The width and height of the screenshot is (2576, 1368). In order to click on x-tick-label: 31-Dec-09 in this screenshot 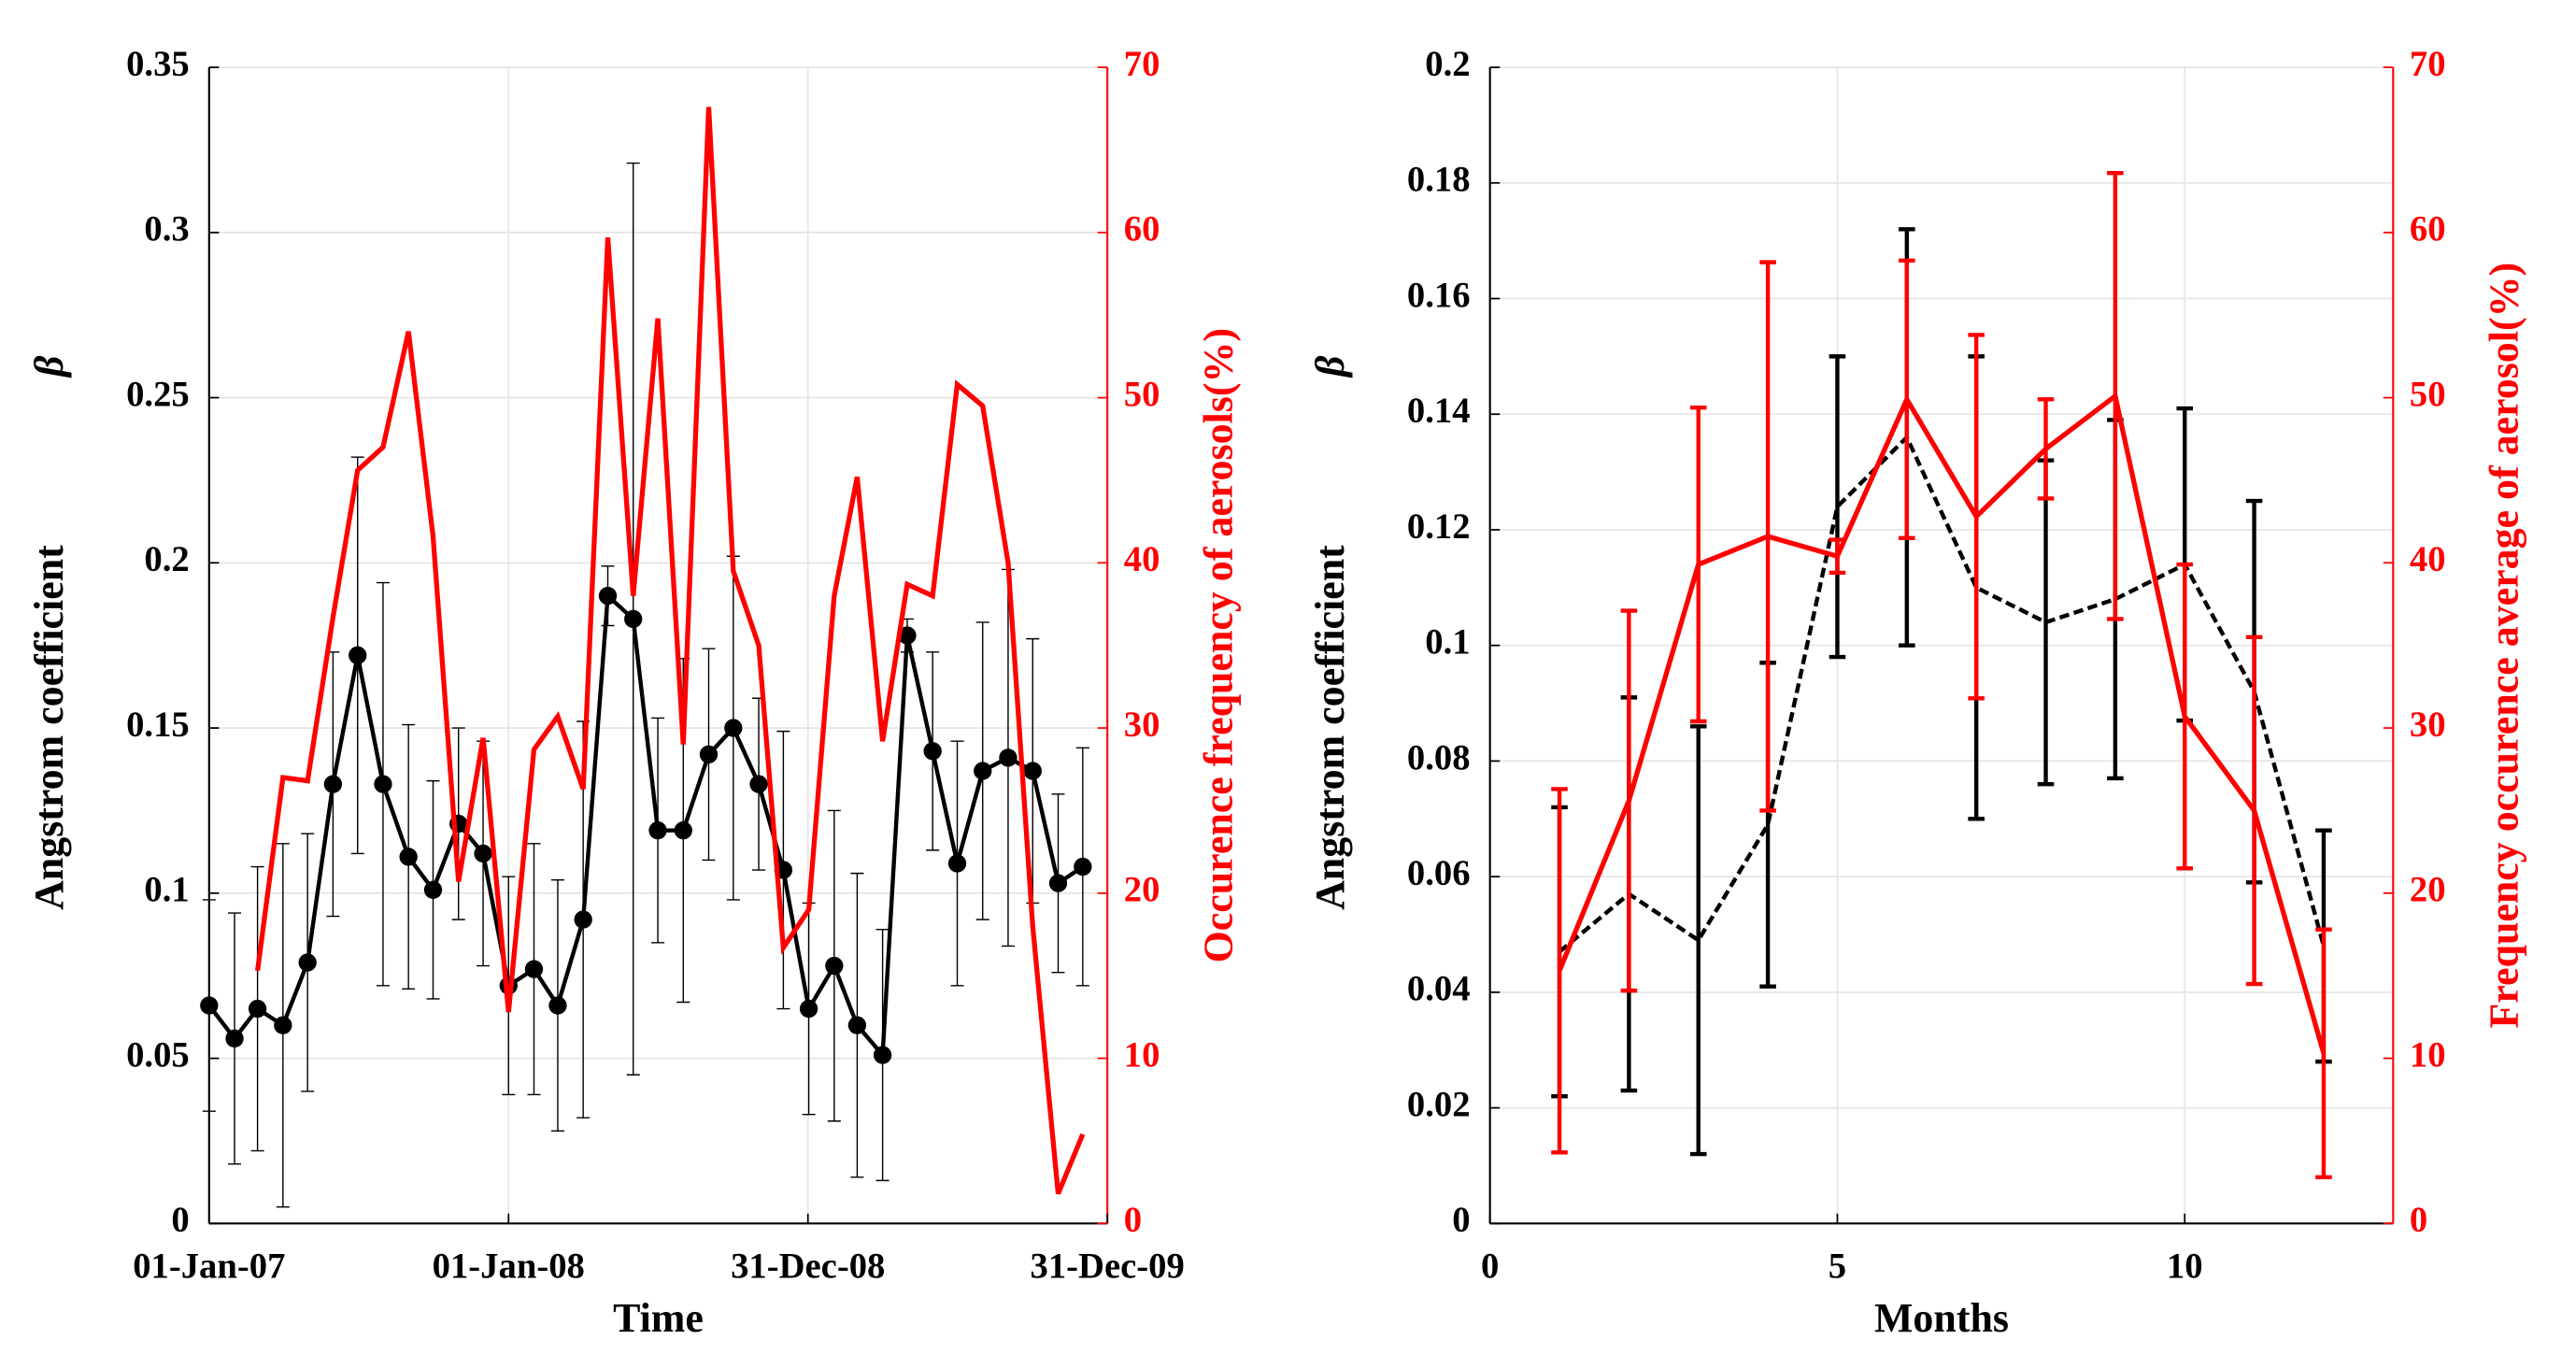, I will do `click(1108, 1266)`.